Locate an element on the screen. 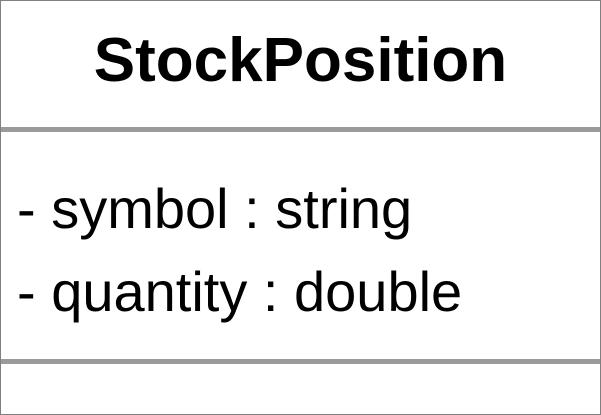  compartment-divider-attributes-operations is located at coordinates (300, 361).